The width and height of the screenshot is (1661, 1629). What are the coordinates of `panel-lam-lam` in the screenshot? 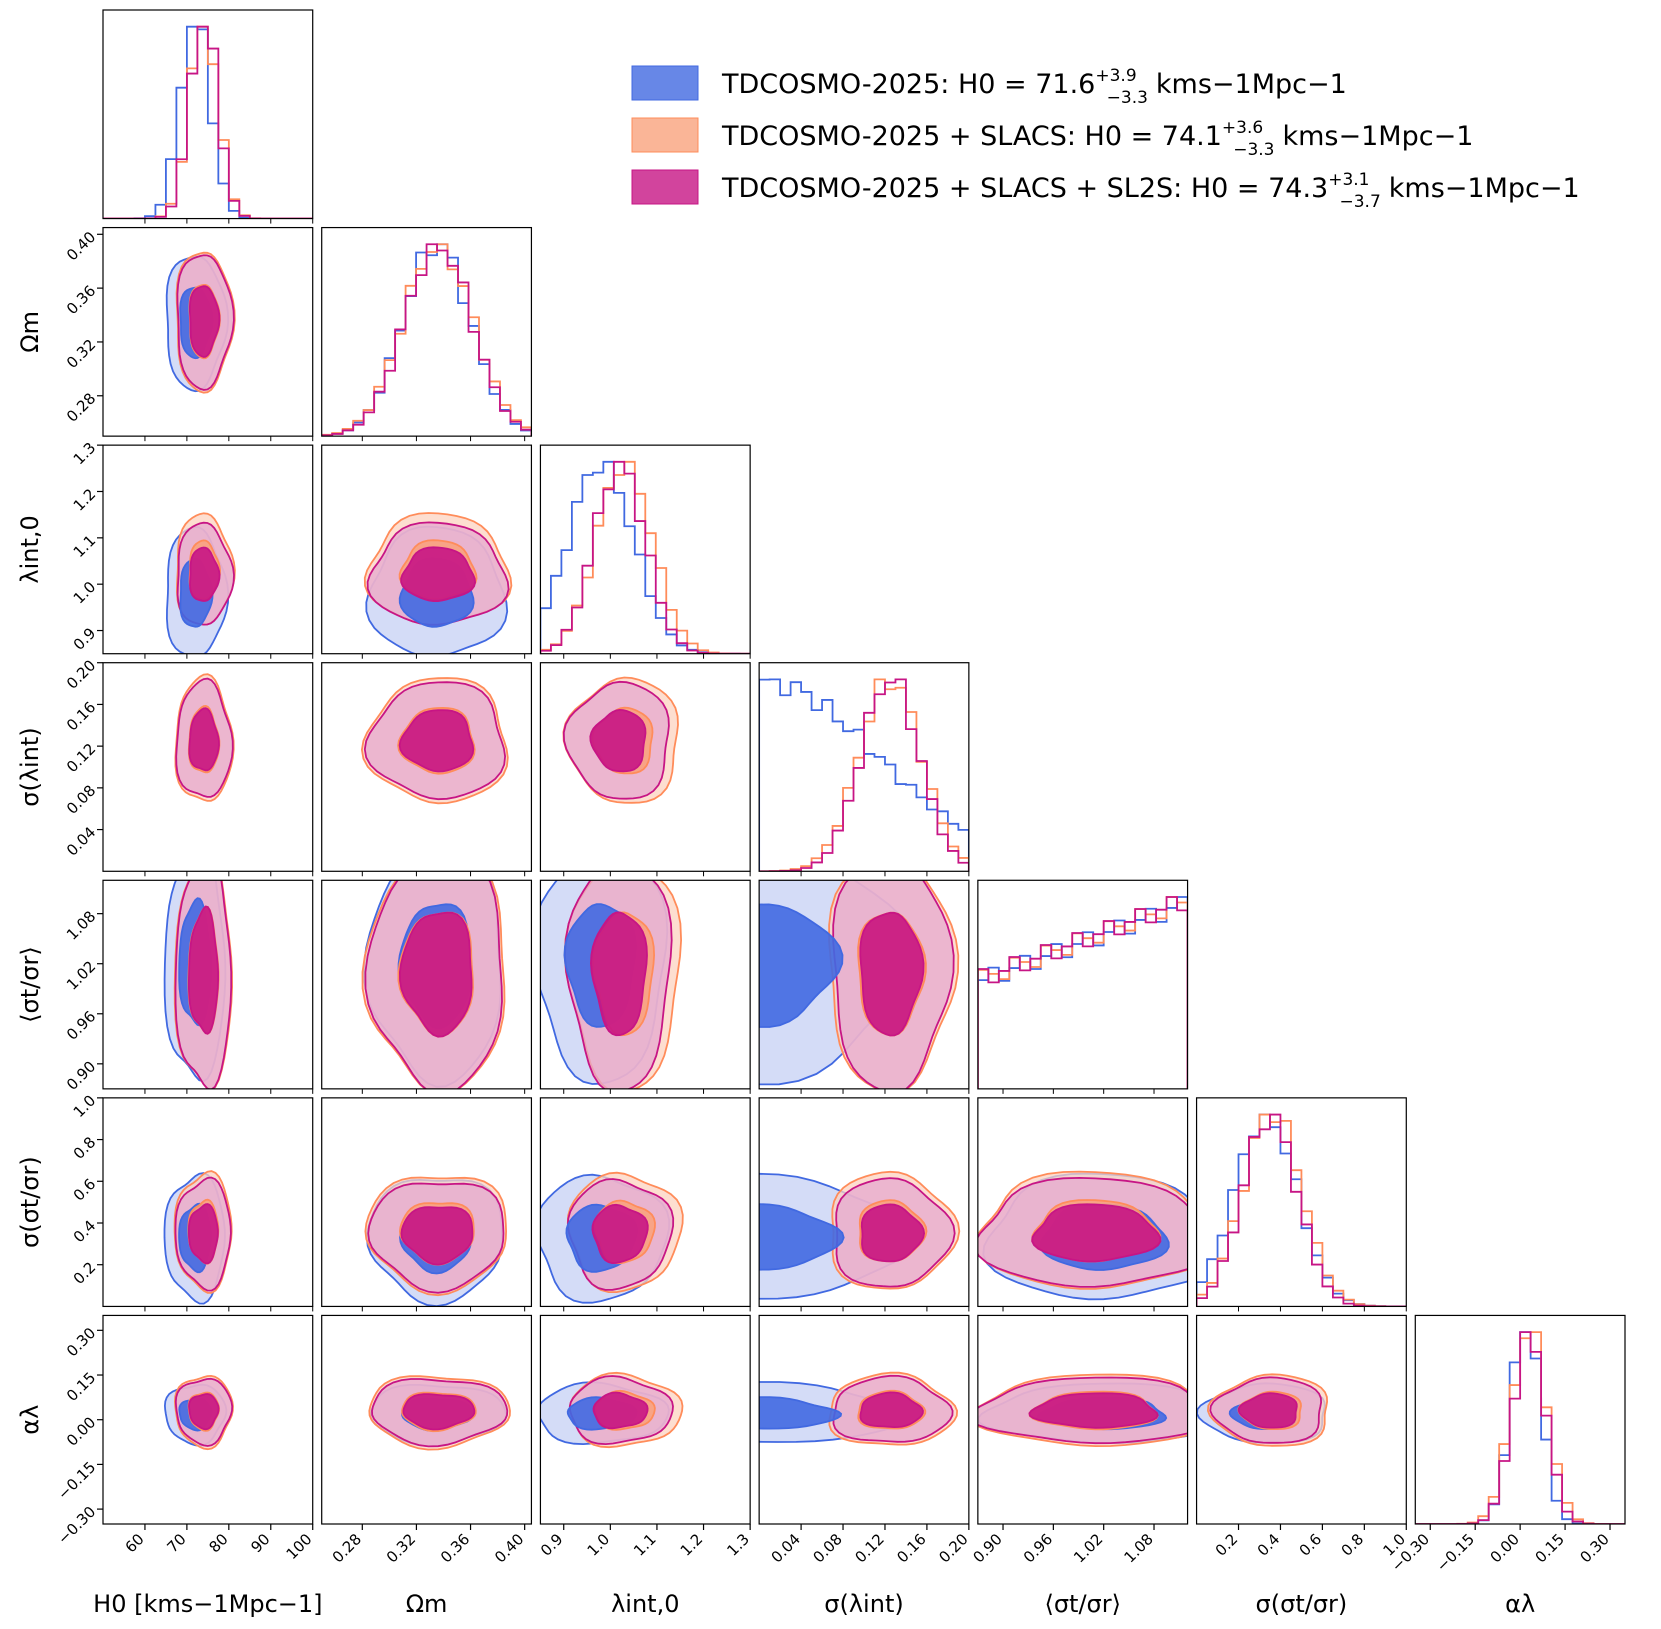 It's located at (645, 551).